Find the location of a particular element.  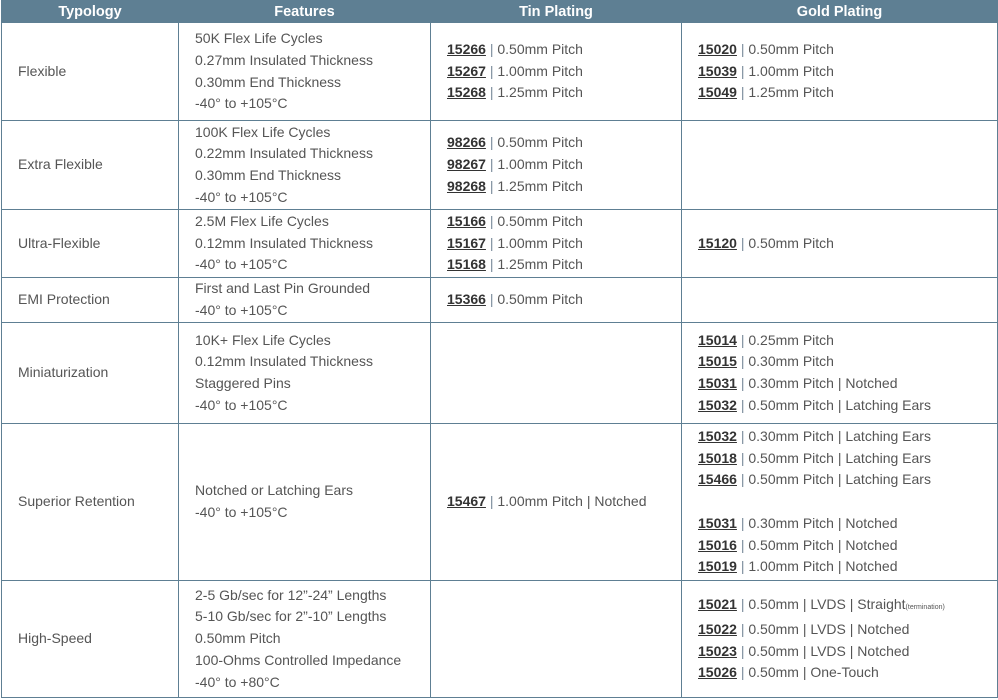

part-number-link: 15267 is located at coordinates (466, 70).